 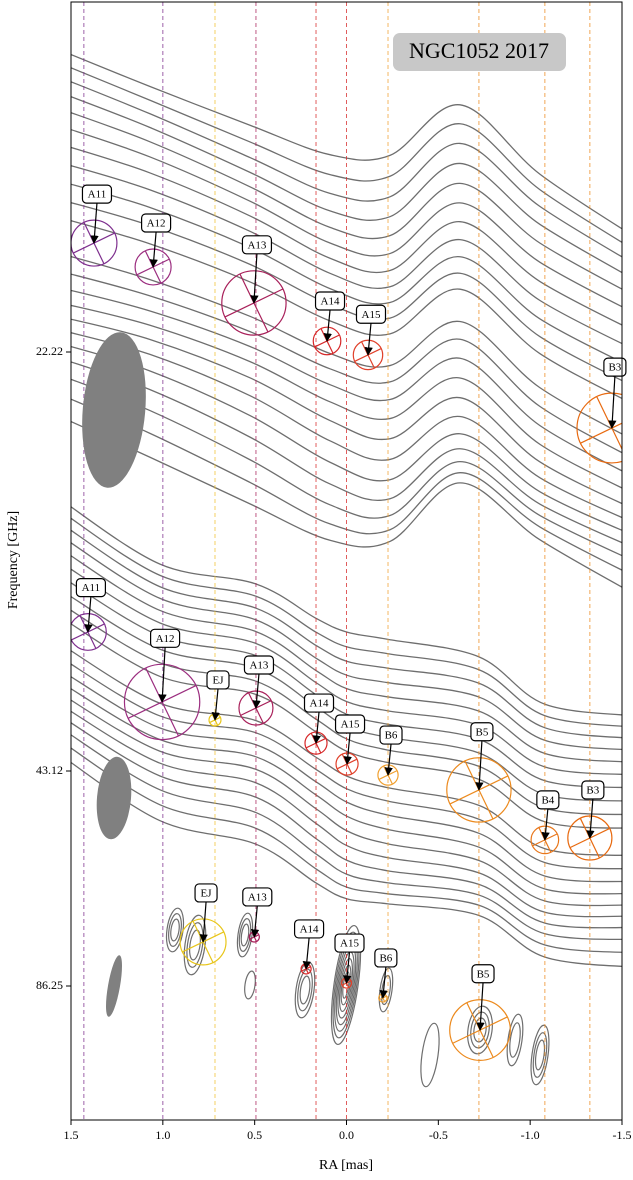 I want to click on chart-title: NGC1052 2017, so click(x=479, y=50).